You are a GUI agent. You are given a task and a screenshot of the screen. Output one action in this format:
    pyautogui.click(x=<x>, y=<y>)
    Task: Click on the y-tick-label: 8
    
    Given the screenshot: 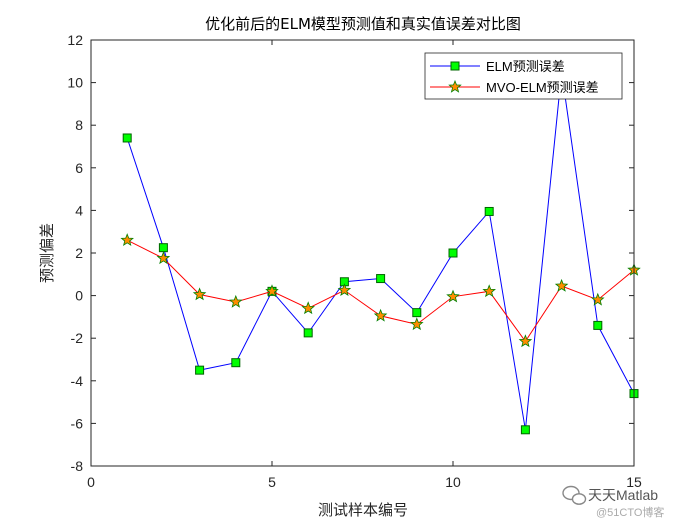 What is the action you would take?
    pyautogui.click(x=79, y=125)
    